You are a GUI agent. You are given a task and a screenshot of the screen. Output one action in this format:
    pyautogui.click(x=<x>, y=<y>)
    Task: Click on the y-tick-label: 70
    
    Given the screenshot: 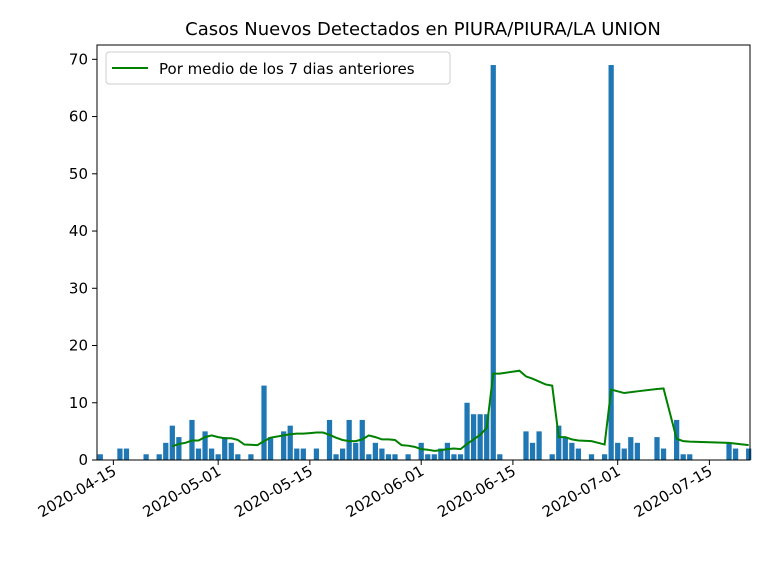 What is the action you would take?
    pyautogui.click(x=78, y=59)
    